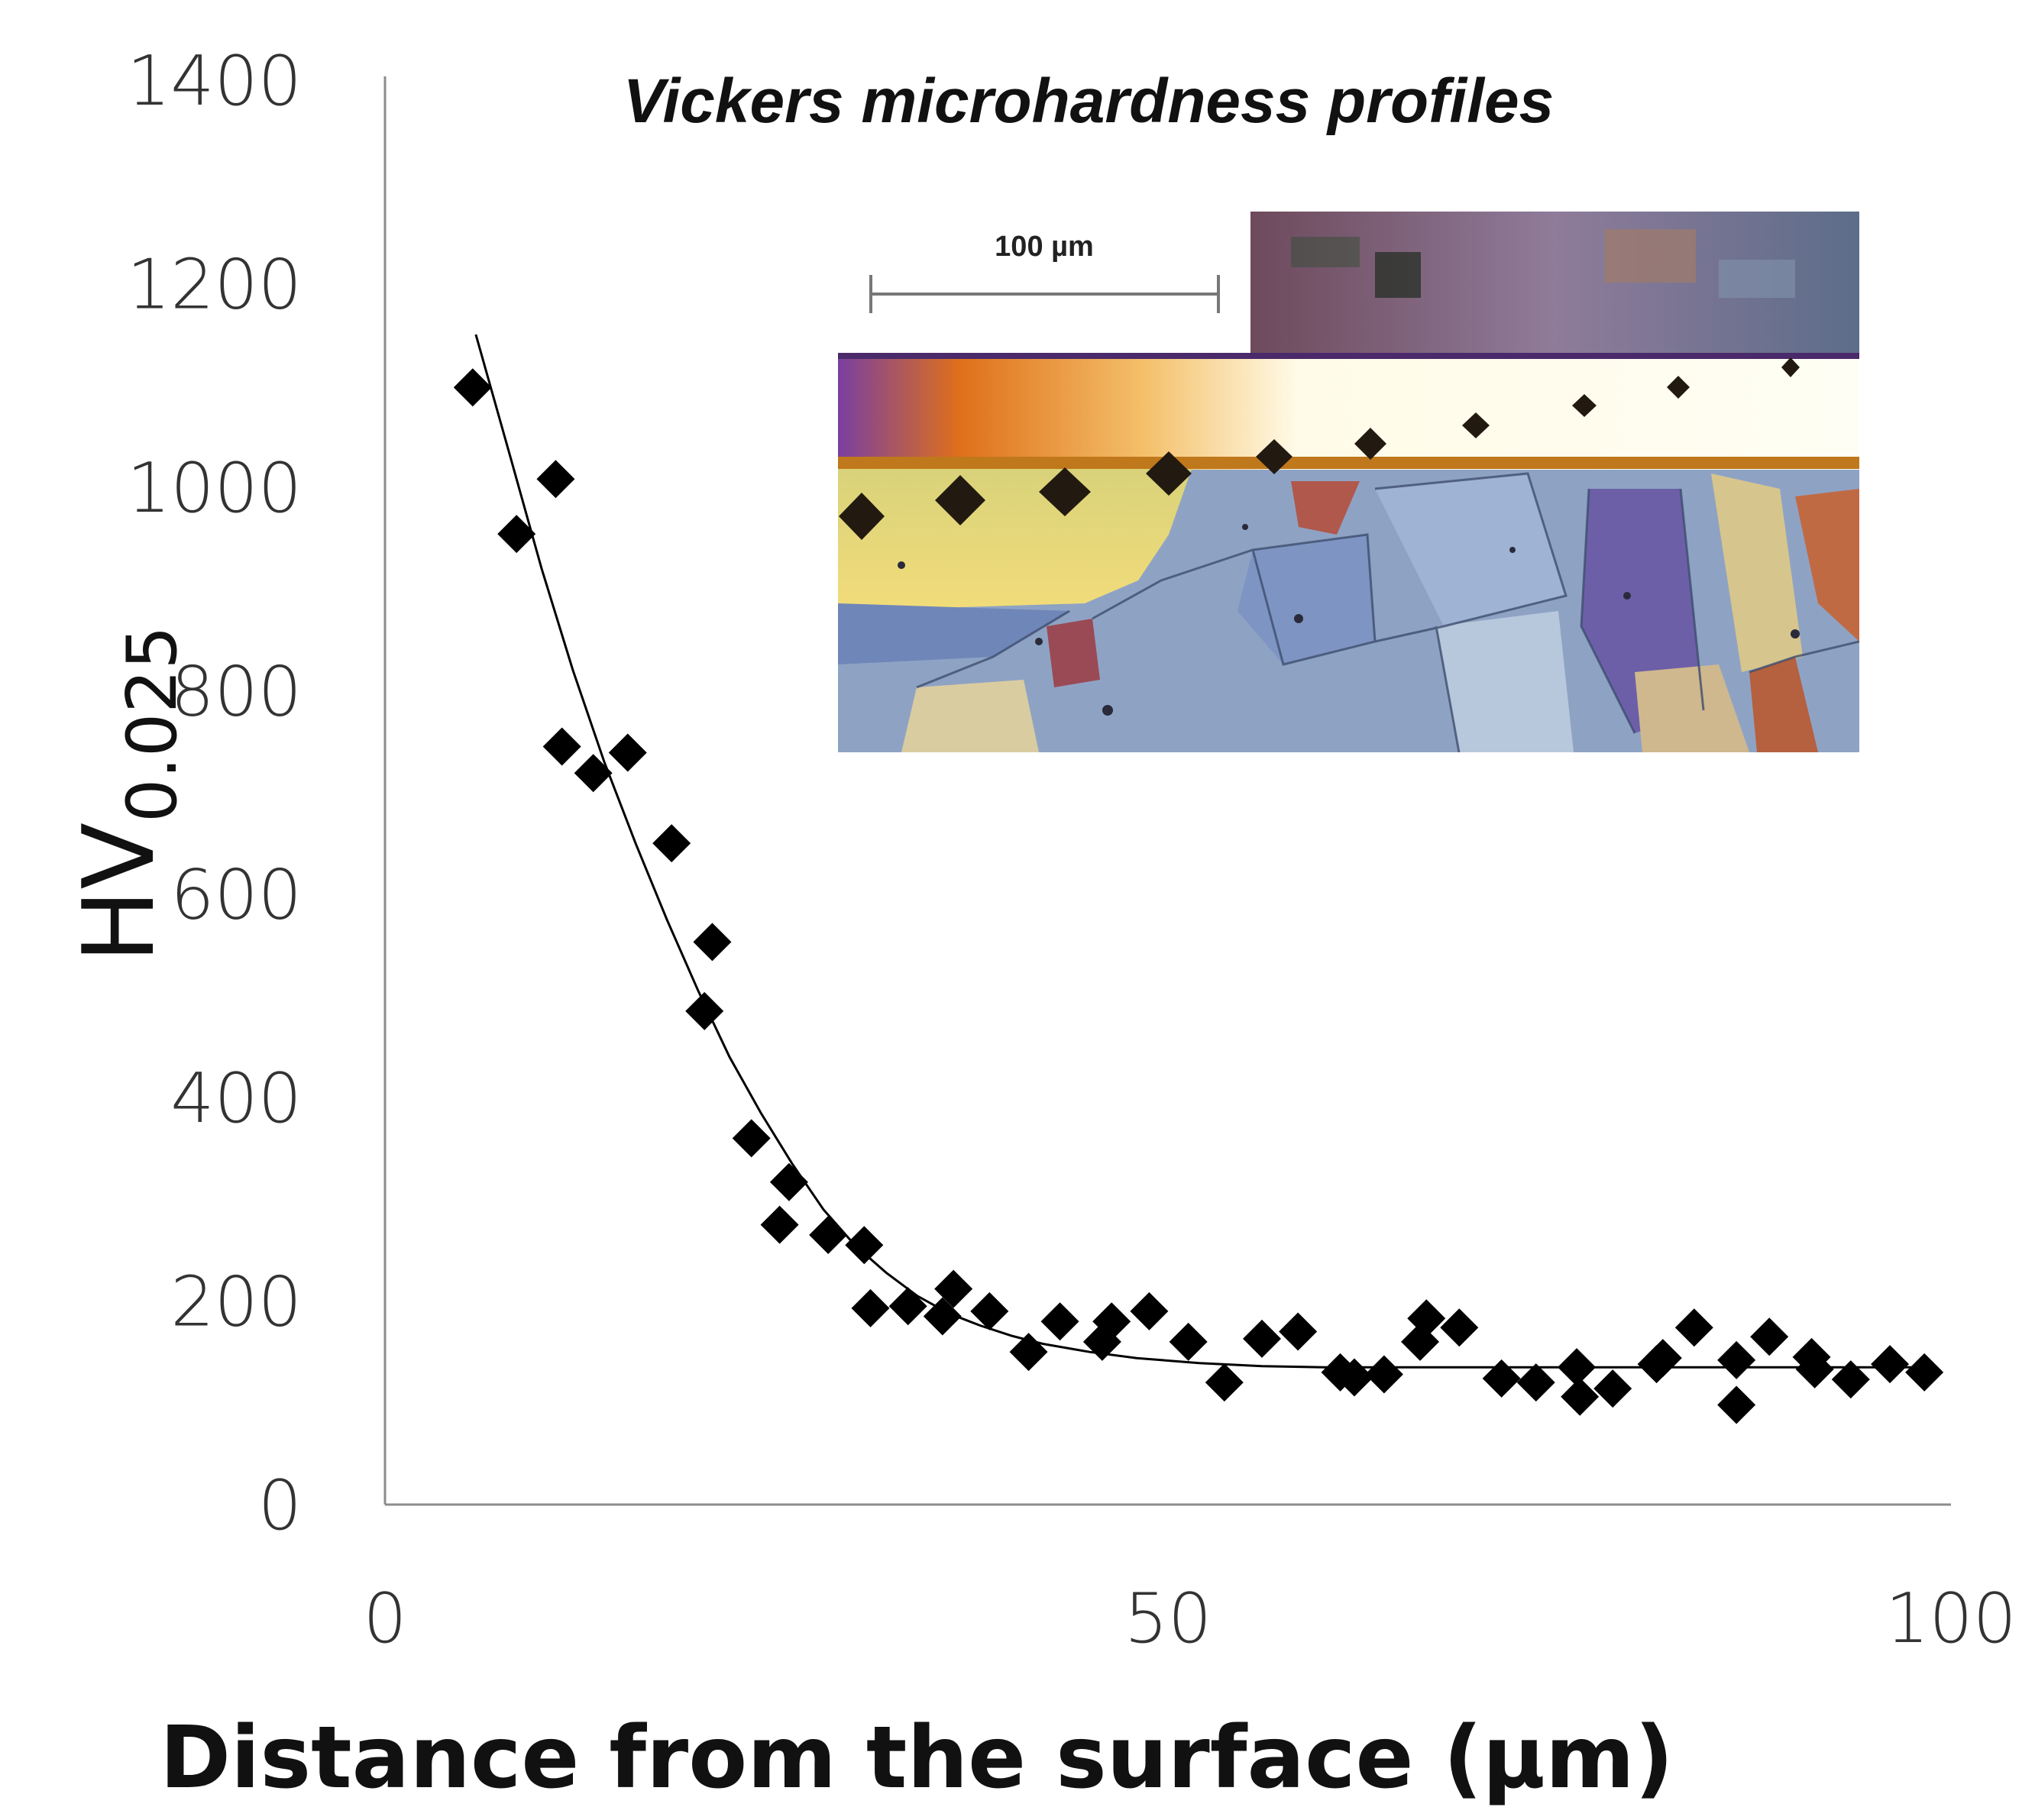 The width and height of the screenshot is (2035, 1820). What do you see at coordinates (1168, 1619) in the screenshot?
I see `x-tick-label: 50` at bounding box center [1168, 1619].